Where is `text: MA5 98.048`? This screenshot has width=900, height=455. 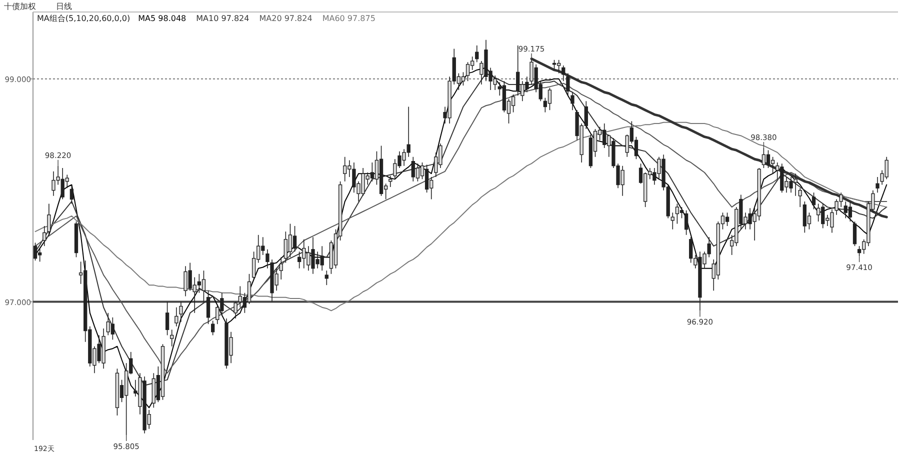 text: MA5 98.048 is located at coordinates (162, 18).